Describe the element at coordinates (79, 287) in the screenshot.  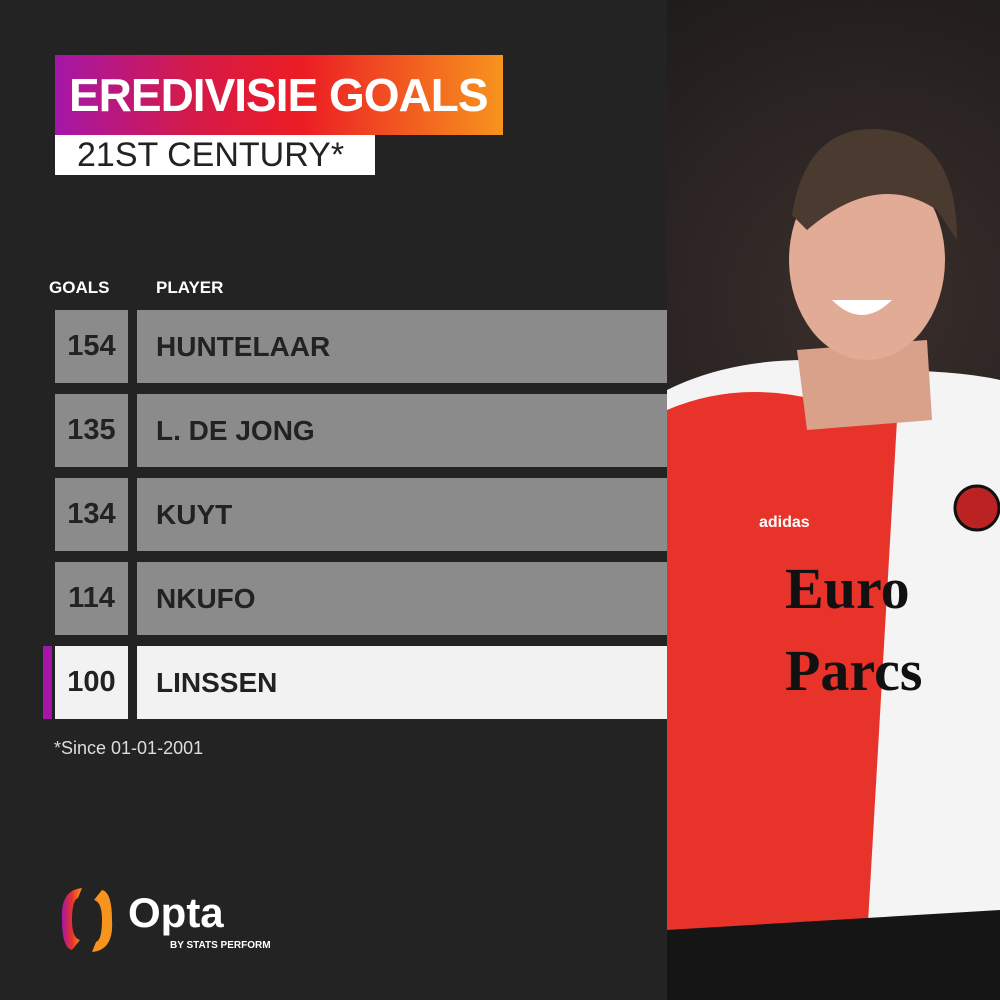
I see `goals-header: GOALS` at that location.